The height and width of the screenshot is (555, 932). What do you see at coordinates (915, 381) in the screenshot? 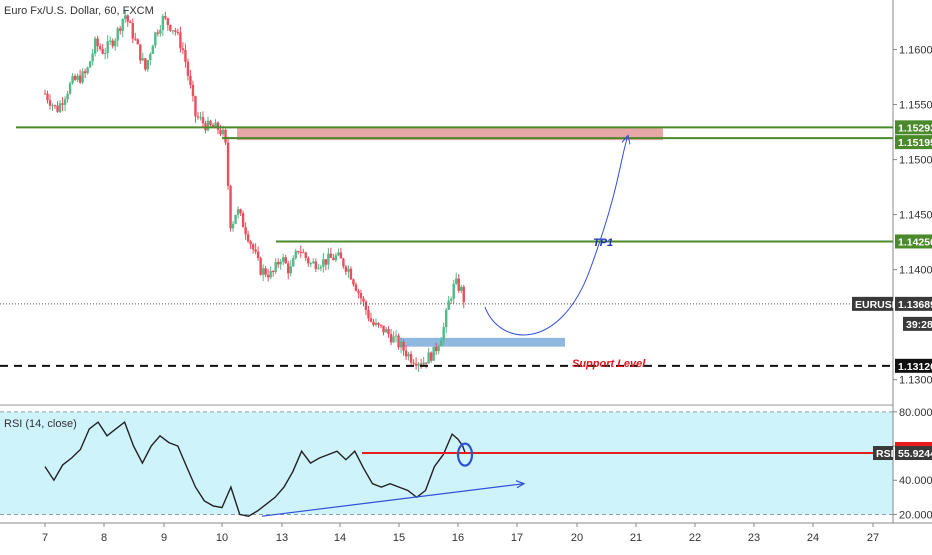
I see `price-tick-label: 1.13000` at bounding box center [915, 381].